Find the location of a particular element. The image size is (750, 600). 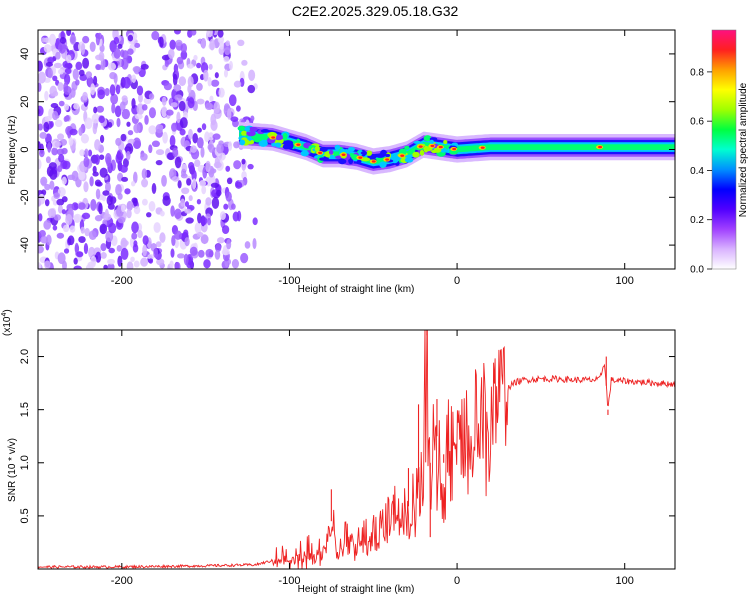

colorbar-gradient is located at coordinates (724, 149).